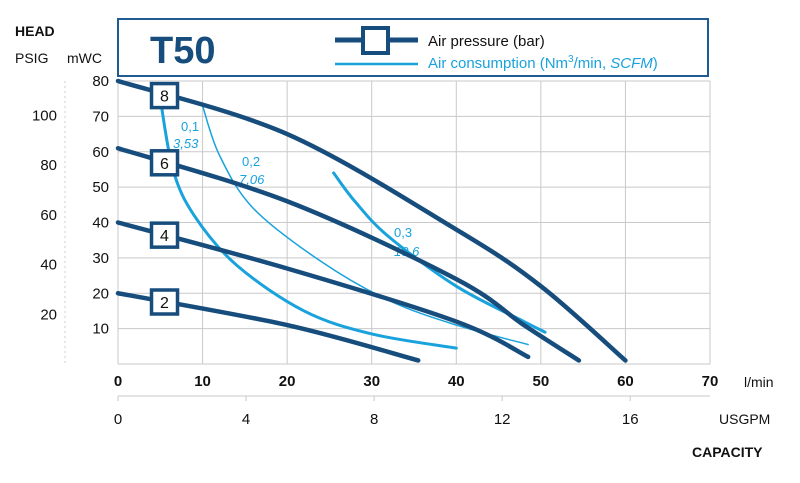  Describe the element at coordinates (371, 381) in the screenshot. I see `x-tick-lmin: 30` at that location.